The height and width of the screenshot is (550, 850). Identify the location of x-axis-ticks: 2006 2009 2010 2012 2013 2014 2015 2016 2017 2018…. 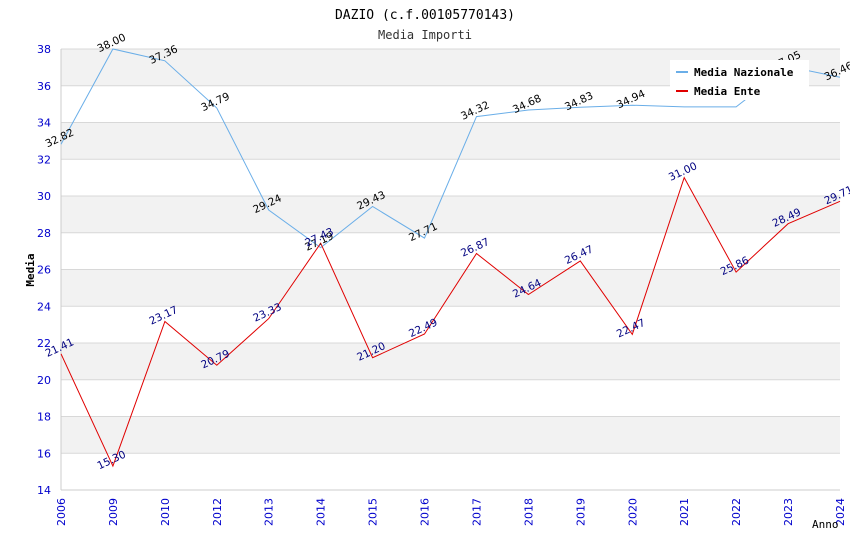
(451, 512).